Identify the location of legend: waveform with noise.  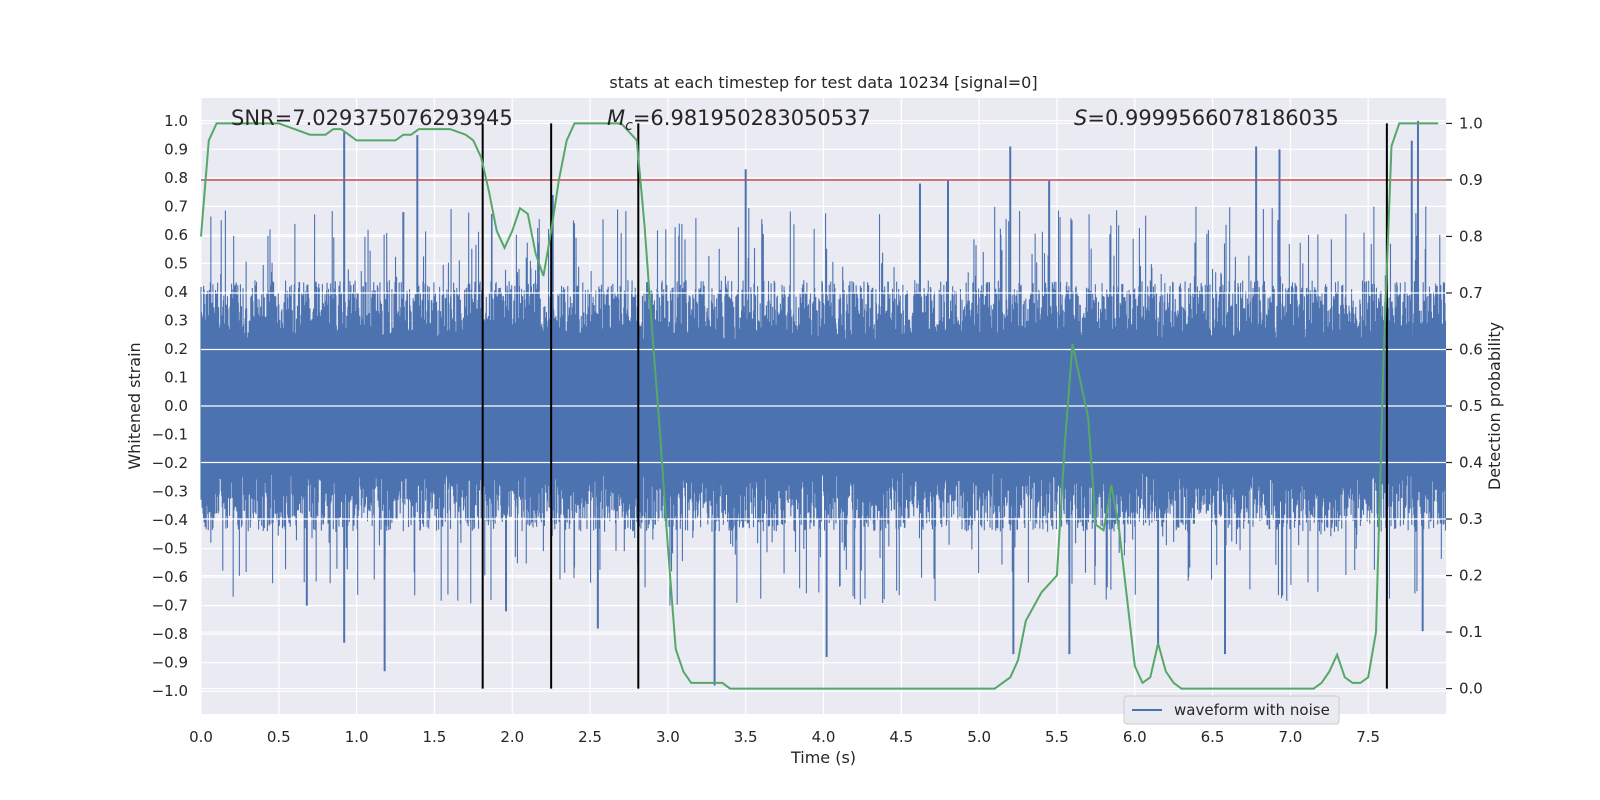
(1231, 710).